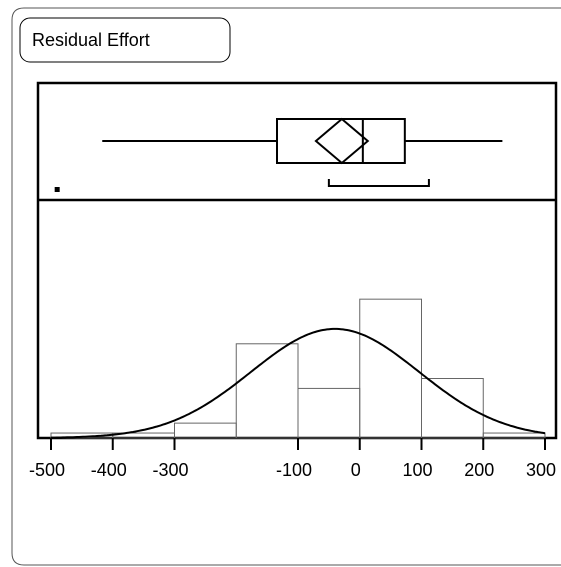  I want to click on box, so click(341, 141).